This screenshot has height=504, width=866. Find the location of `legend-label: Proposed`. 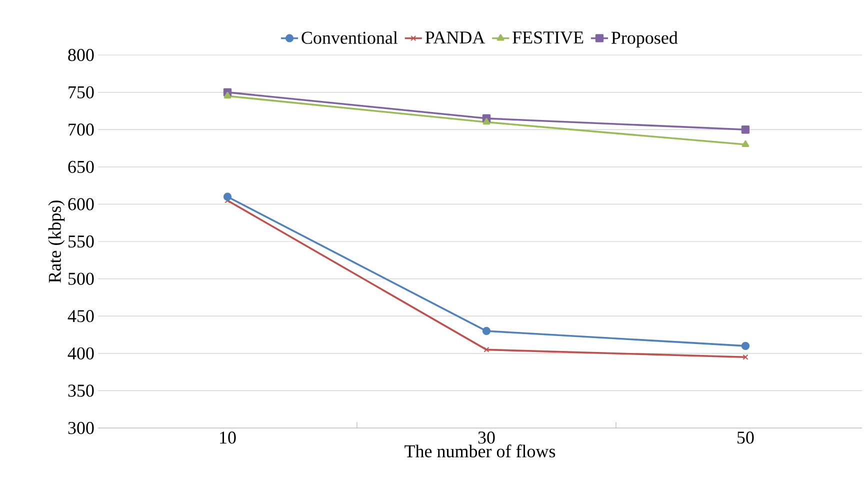

legend-label: Proposed is located at coordinates (644, 39).